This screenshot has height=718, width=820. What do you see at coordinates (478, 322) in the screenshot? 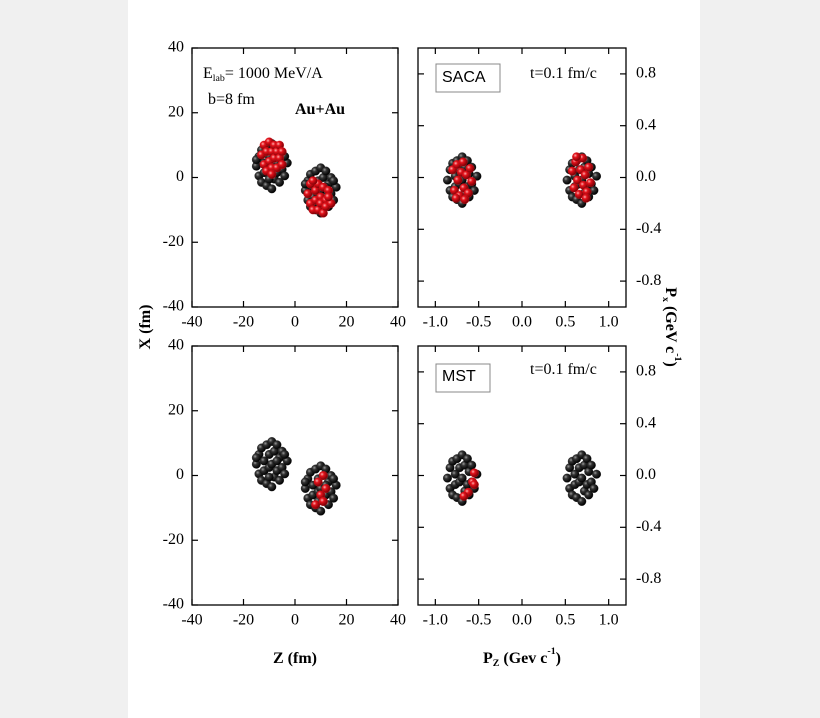
I see `x-tick-label: -0.5` at bounding box center [478, 322].